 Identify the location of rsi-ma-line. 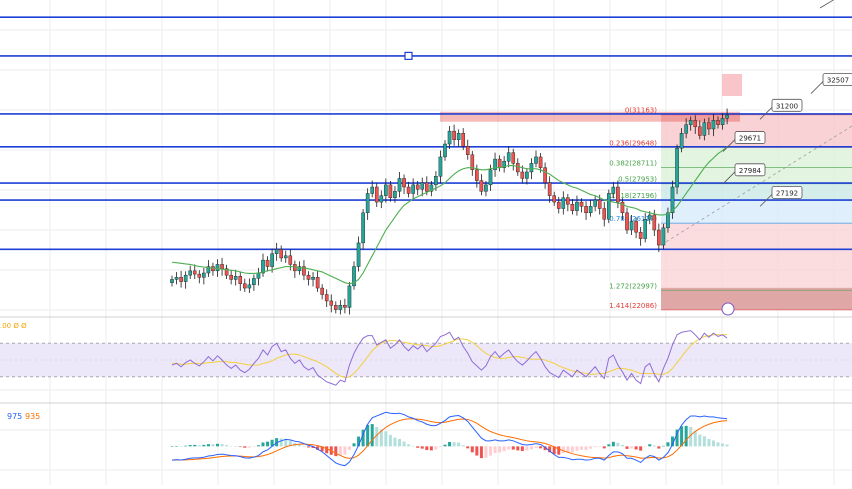
(450, 356).